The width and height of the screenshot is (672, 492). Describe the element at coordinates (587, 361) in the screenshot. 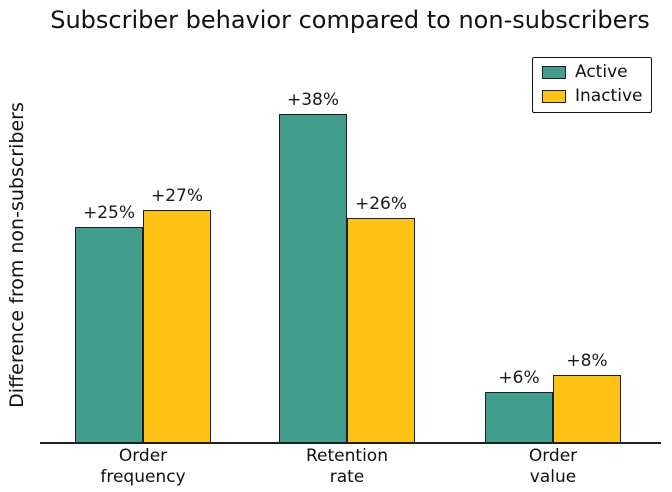

I see `bar-value-label-inactive-order-value: +8%` at that location.